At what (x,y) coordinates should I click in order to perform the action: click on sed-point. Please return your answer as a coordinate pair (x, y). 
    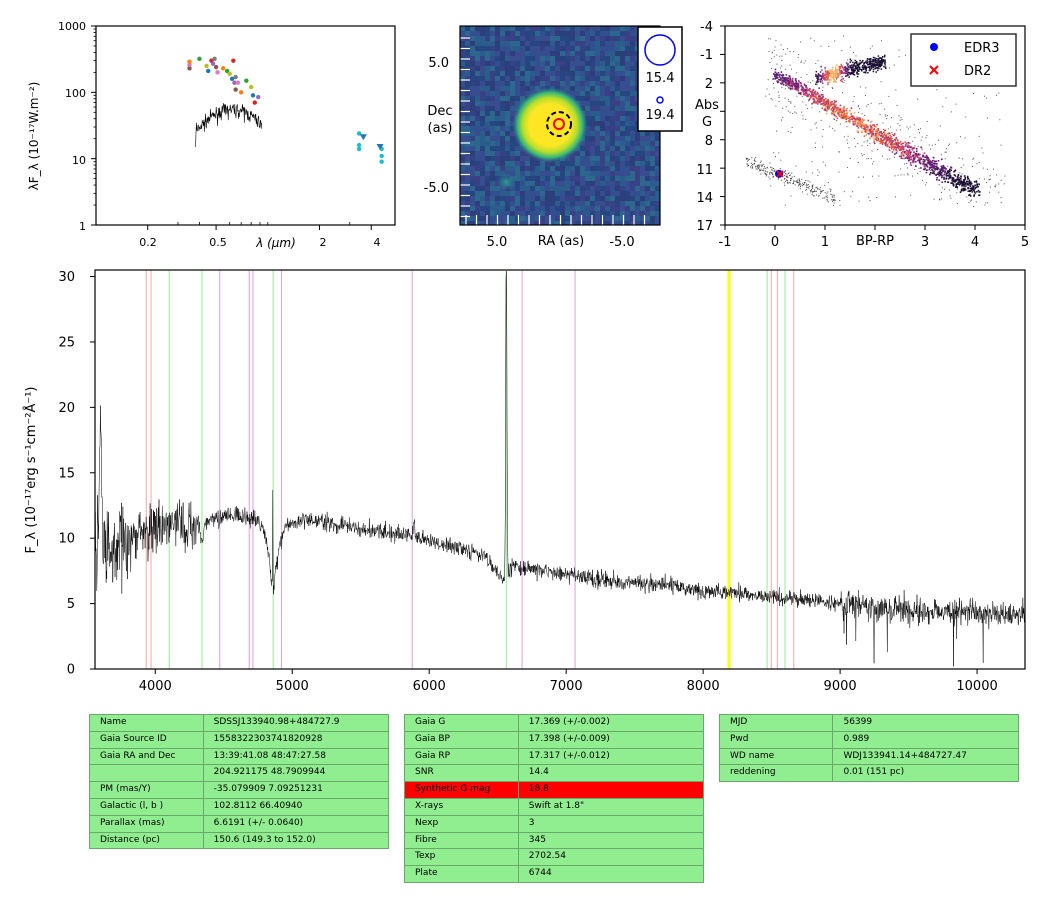
    Looking at the image, I should click on (253, 95).